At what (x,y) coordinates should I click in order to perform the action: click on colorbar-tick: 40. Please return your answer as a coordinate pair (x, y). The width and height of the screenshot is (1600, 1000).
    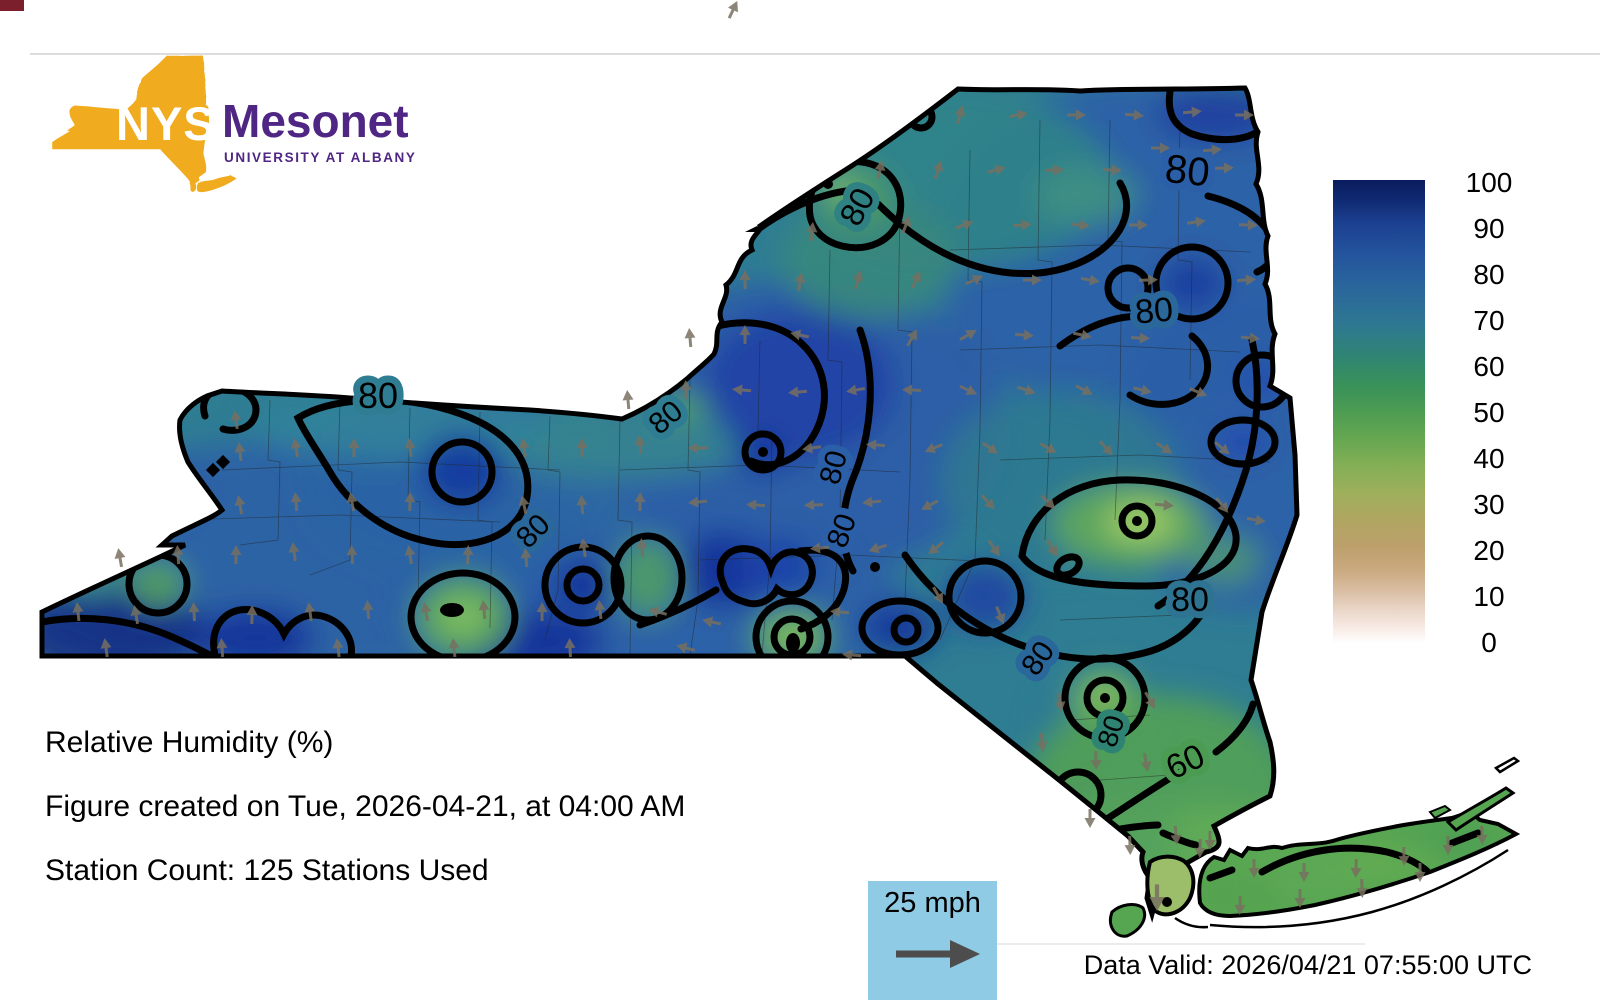
    Looking at the image, I should click on (1489, 458).